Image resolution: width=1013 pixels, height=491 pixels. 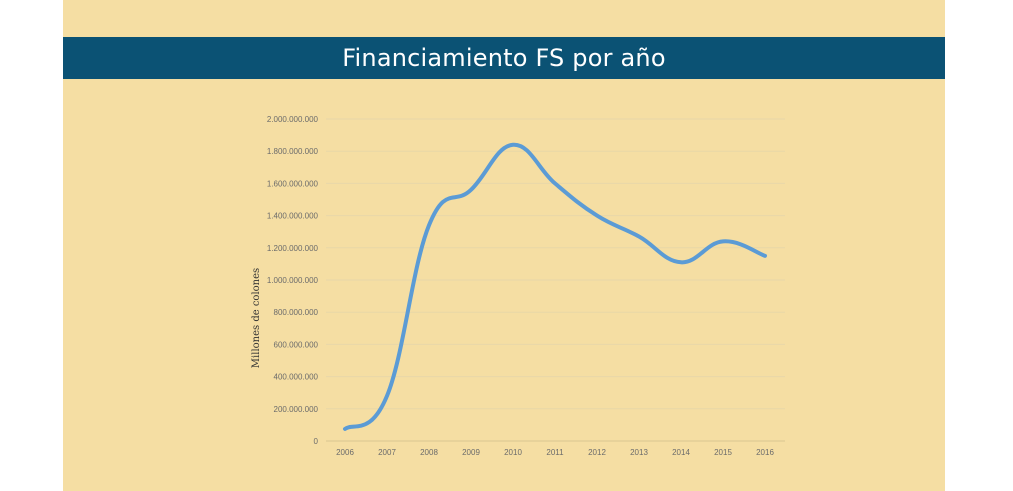 I want to click on x-tick-label: 2006, so click(x=345, y=452).